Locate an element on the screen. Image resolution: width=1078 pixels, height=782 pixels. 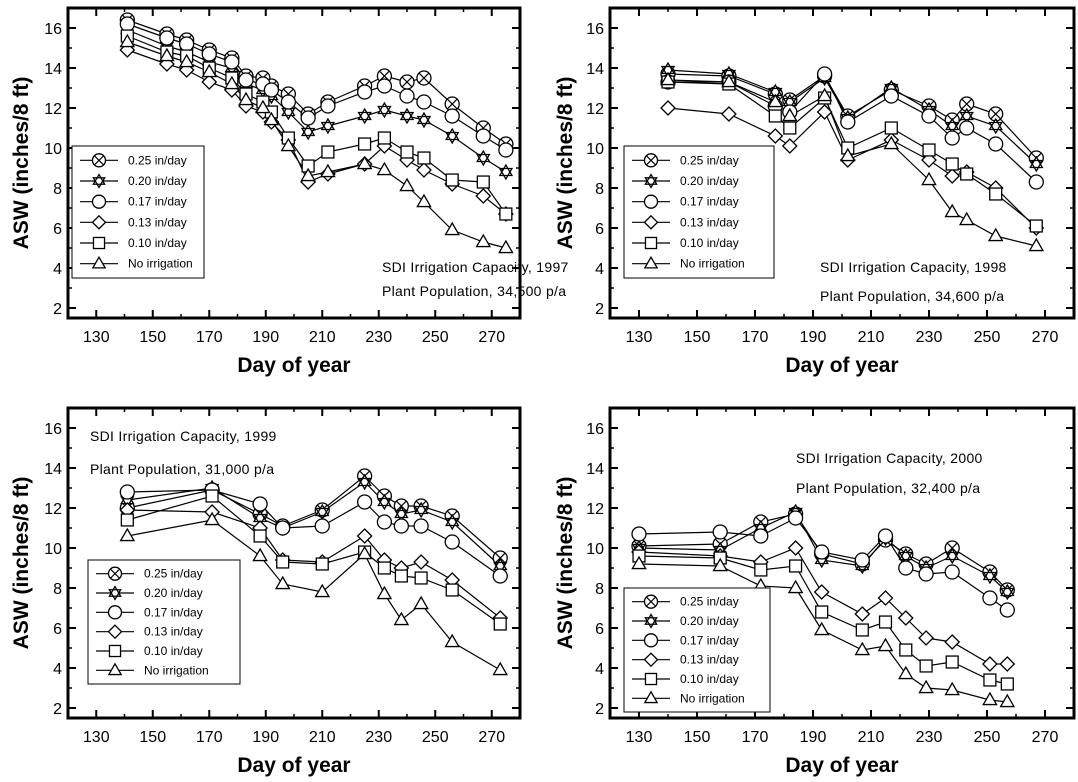
panel-2-legend-label-4: 0.13 in/day is located at coordinates (709, 222).